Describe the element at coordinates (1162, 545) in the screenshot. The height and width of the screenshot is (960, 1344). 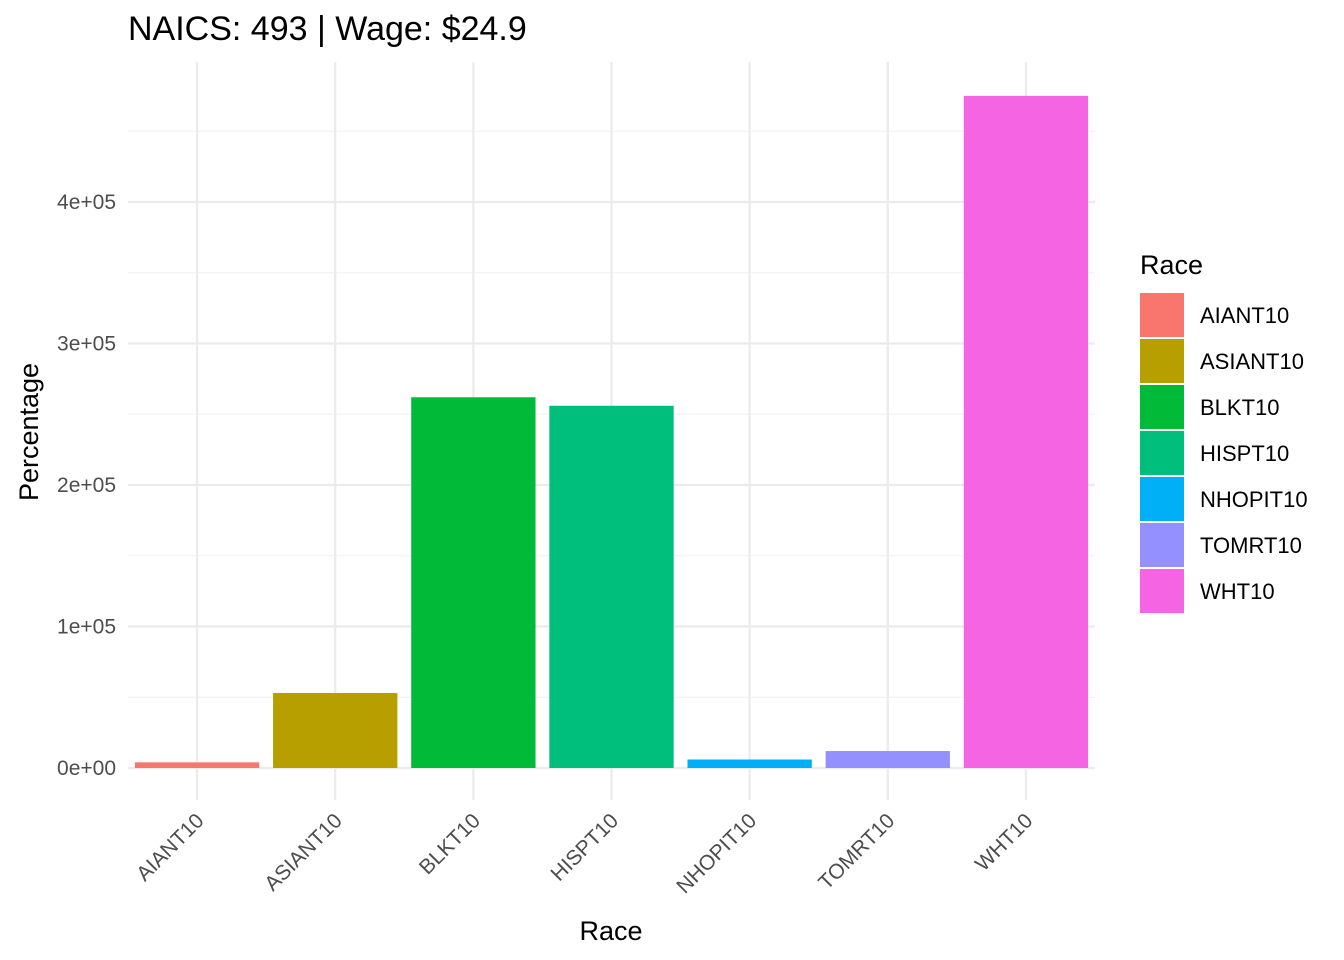
I see `legend-swatch-tomrt10` at that location.